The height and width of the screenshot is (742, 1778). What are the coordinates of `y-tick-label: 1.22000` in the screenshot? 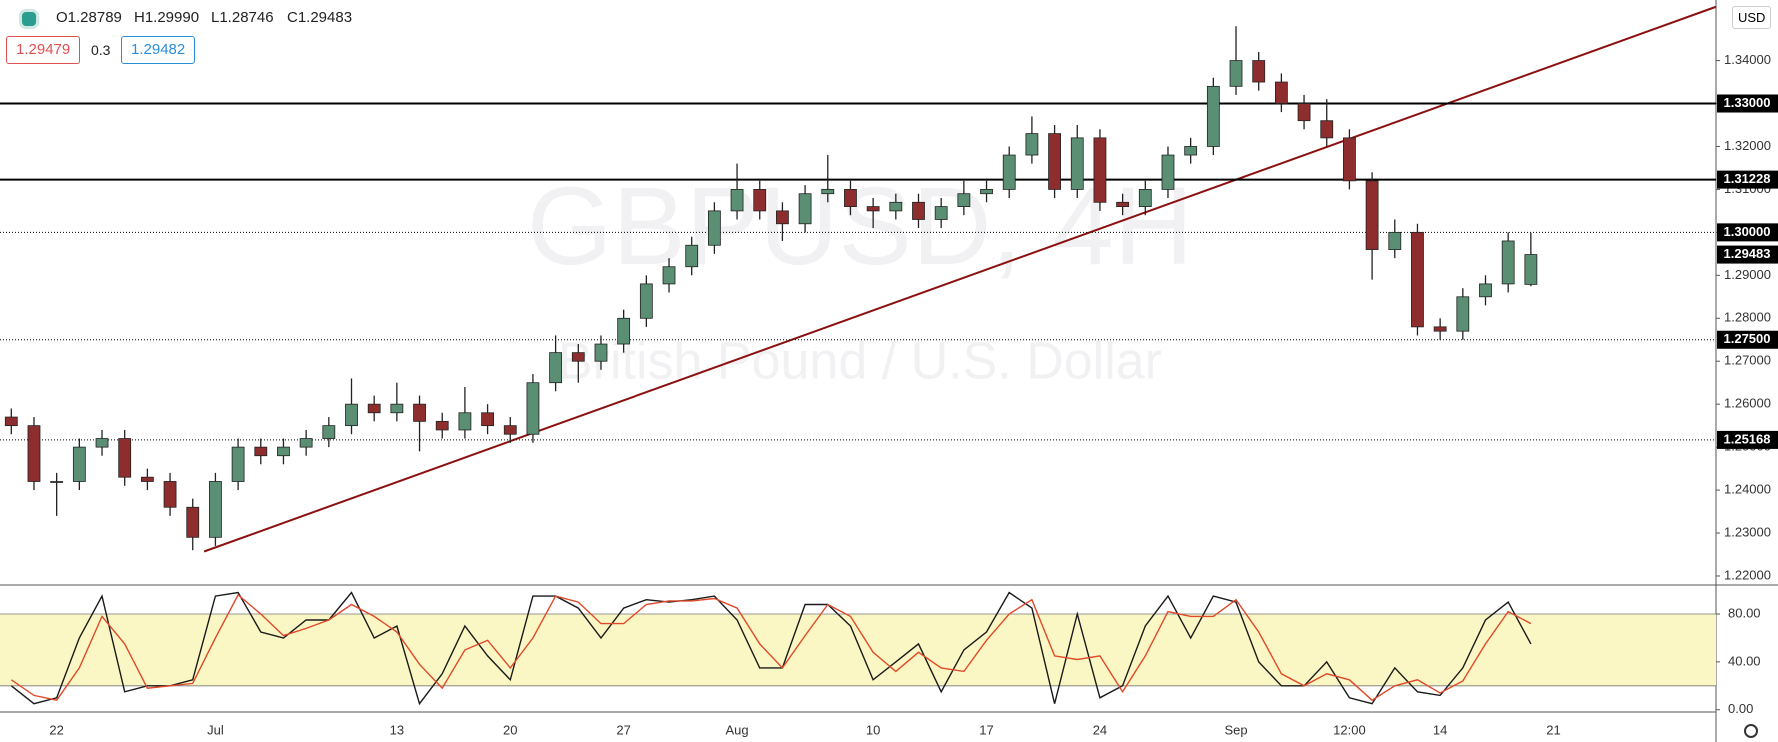 It's located at (1747, 574).